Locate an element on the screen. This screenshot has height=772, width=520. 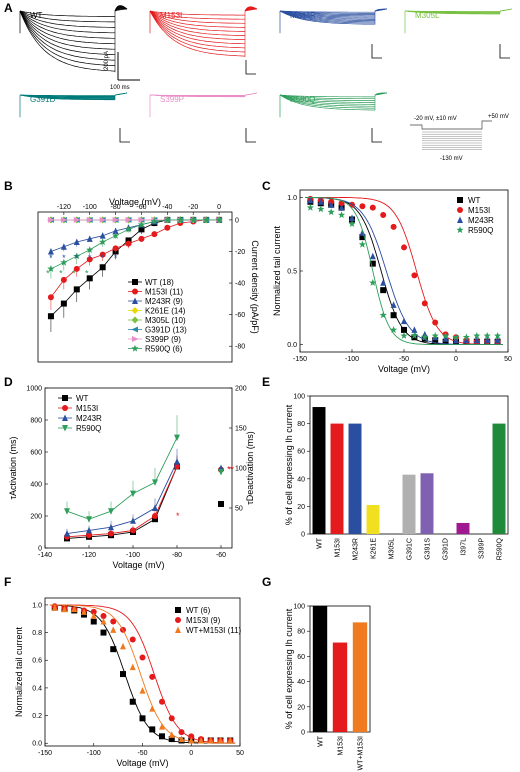
legend-label: M243R (9) is located at coordinates (164, 301).